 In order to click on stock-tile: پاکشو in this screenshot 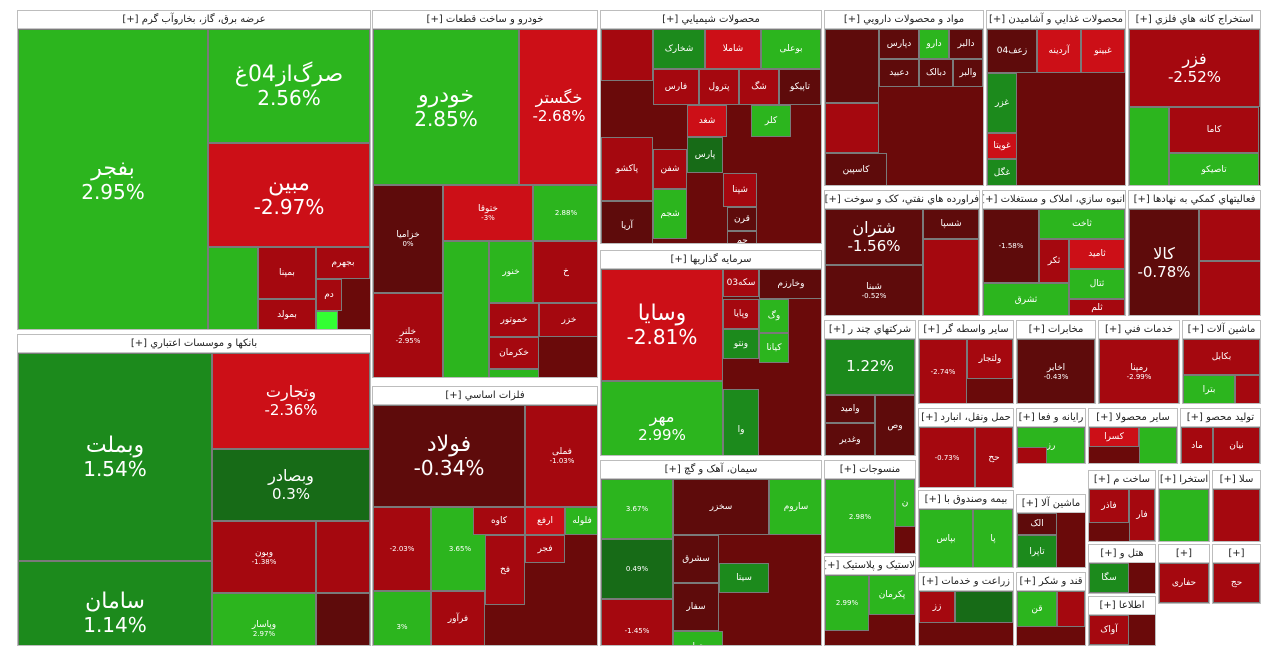, I will do `click(627, 169)`.